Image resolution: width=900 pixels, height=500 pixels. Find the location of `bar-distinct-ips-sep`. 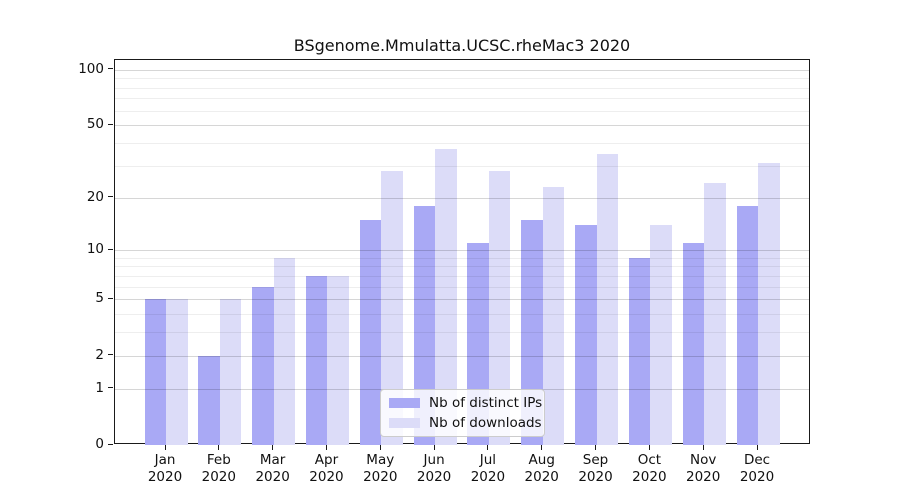

bar-distinct-ips-sep is located at coordinates (586, 334).